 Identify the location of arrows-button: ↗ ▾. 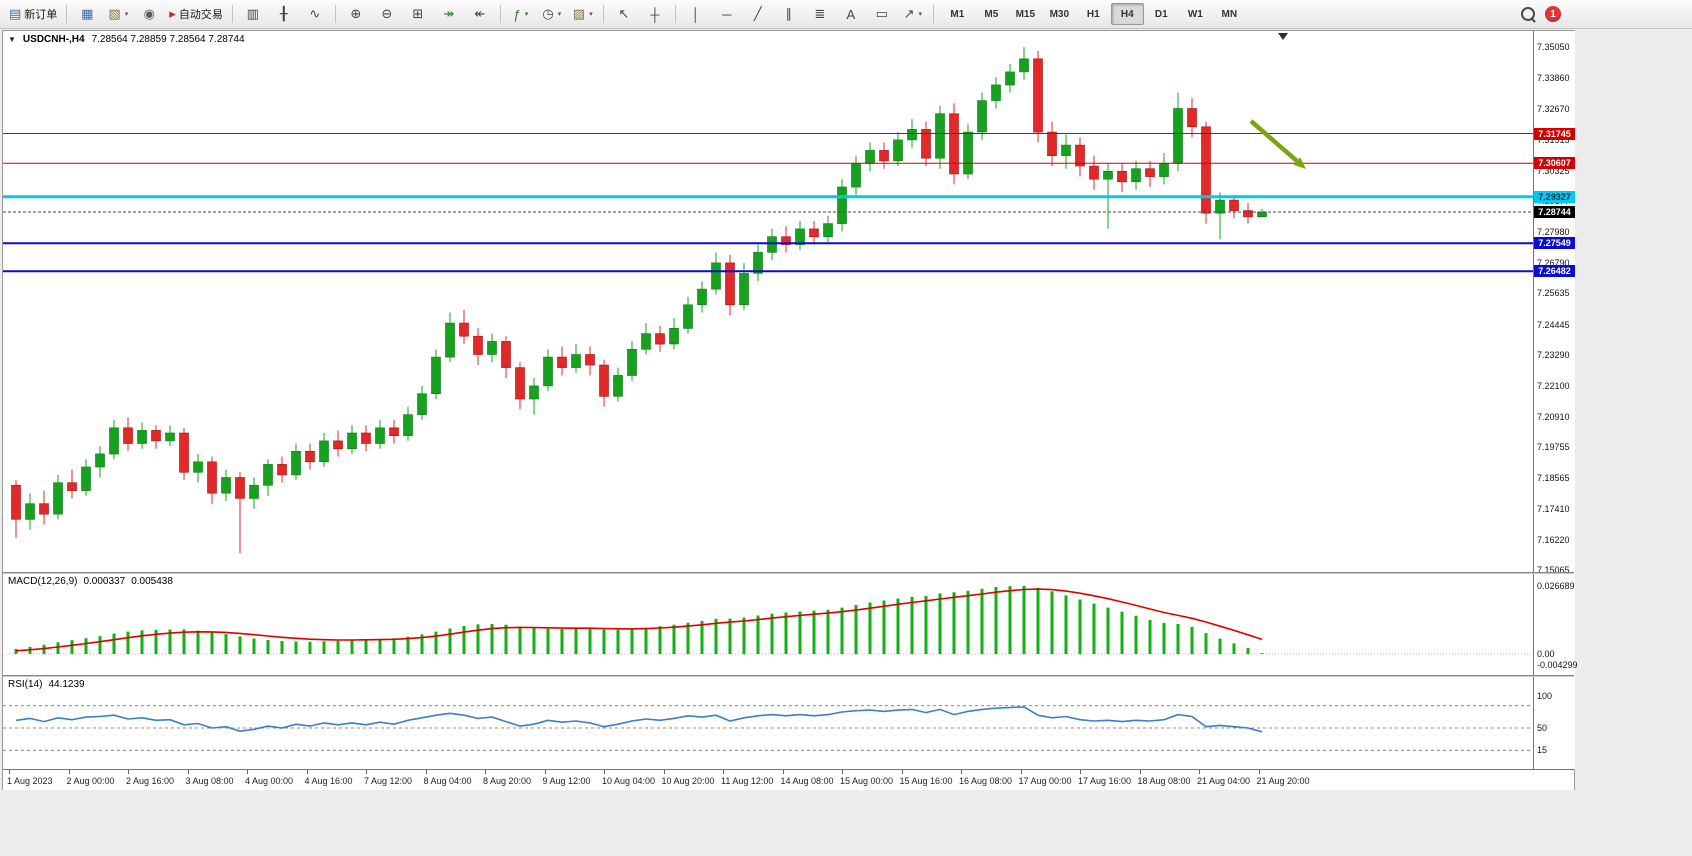
(913, 14).